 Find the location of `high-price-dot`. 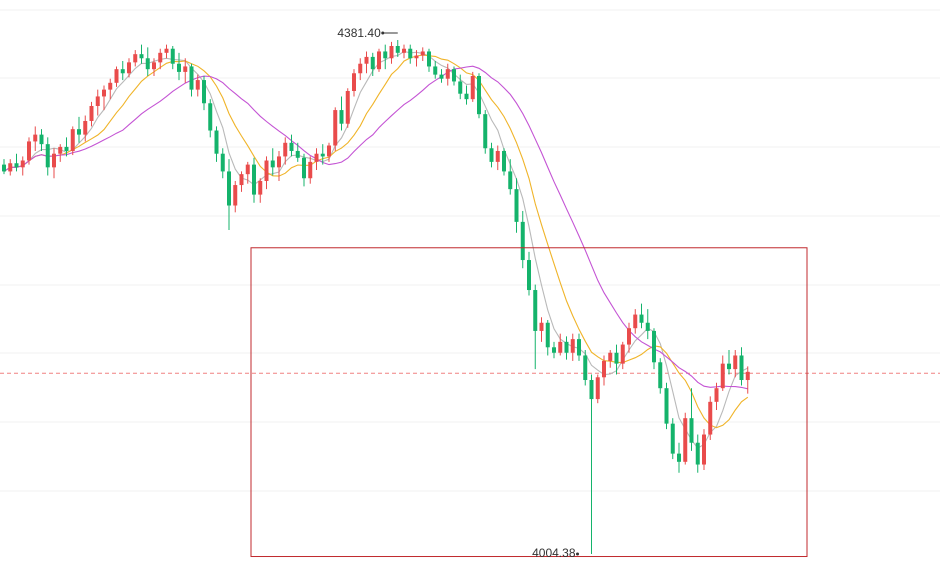

high-price-dot is located at coordinates (383, 33).